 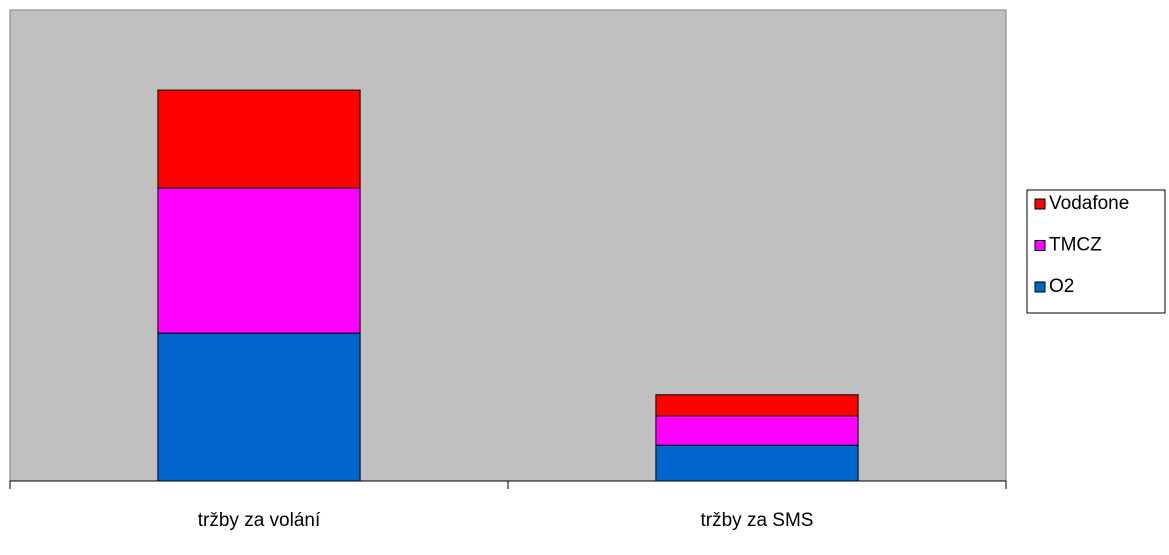 What do you see at coordinates (259, 520) in the screenshot?
I see `x-tick-label: tržby za volání` at bounding box center [259, 520].